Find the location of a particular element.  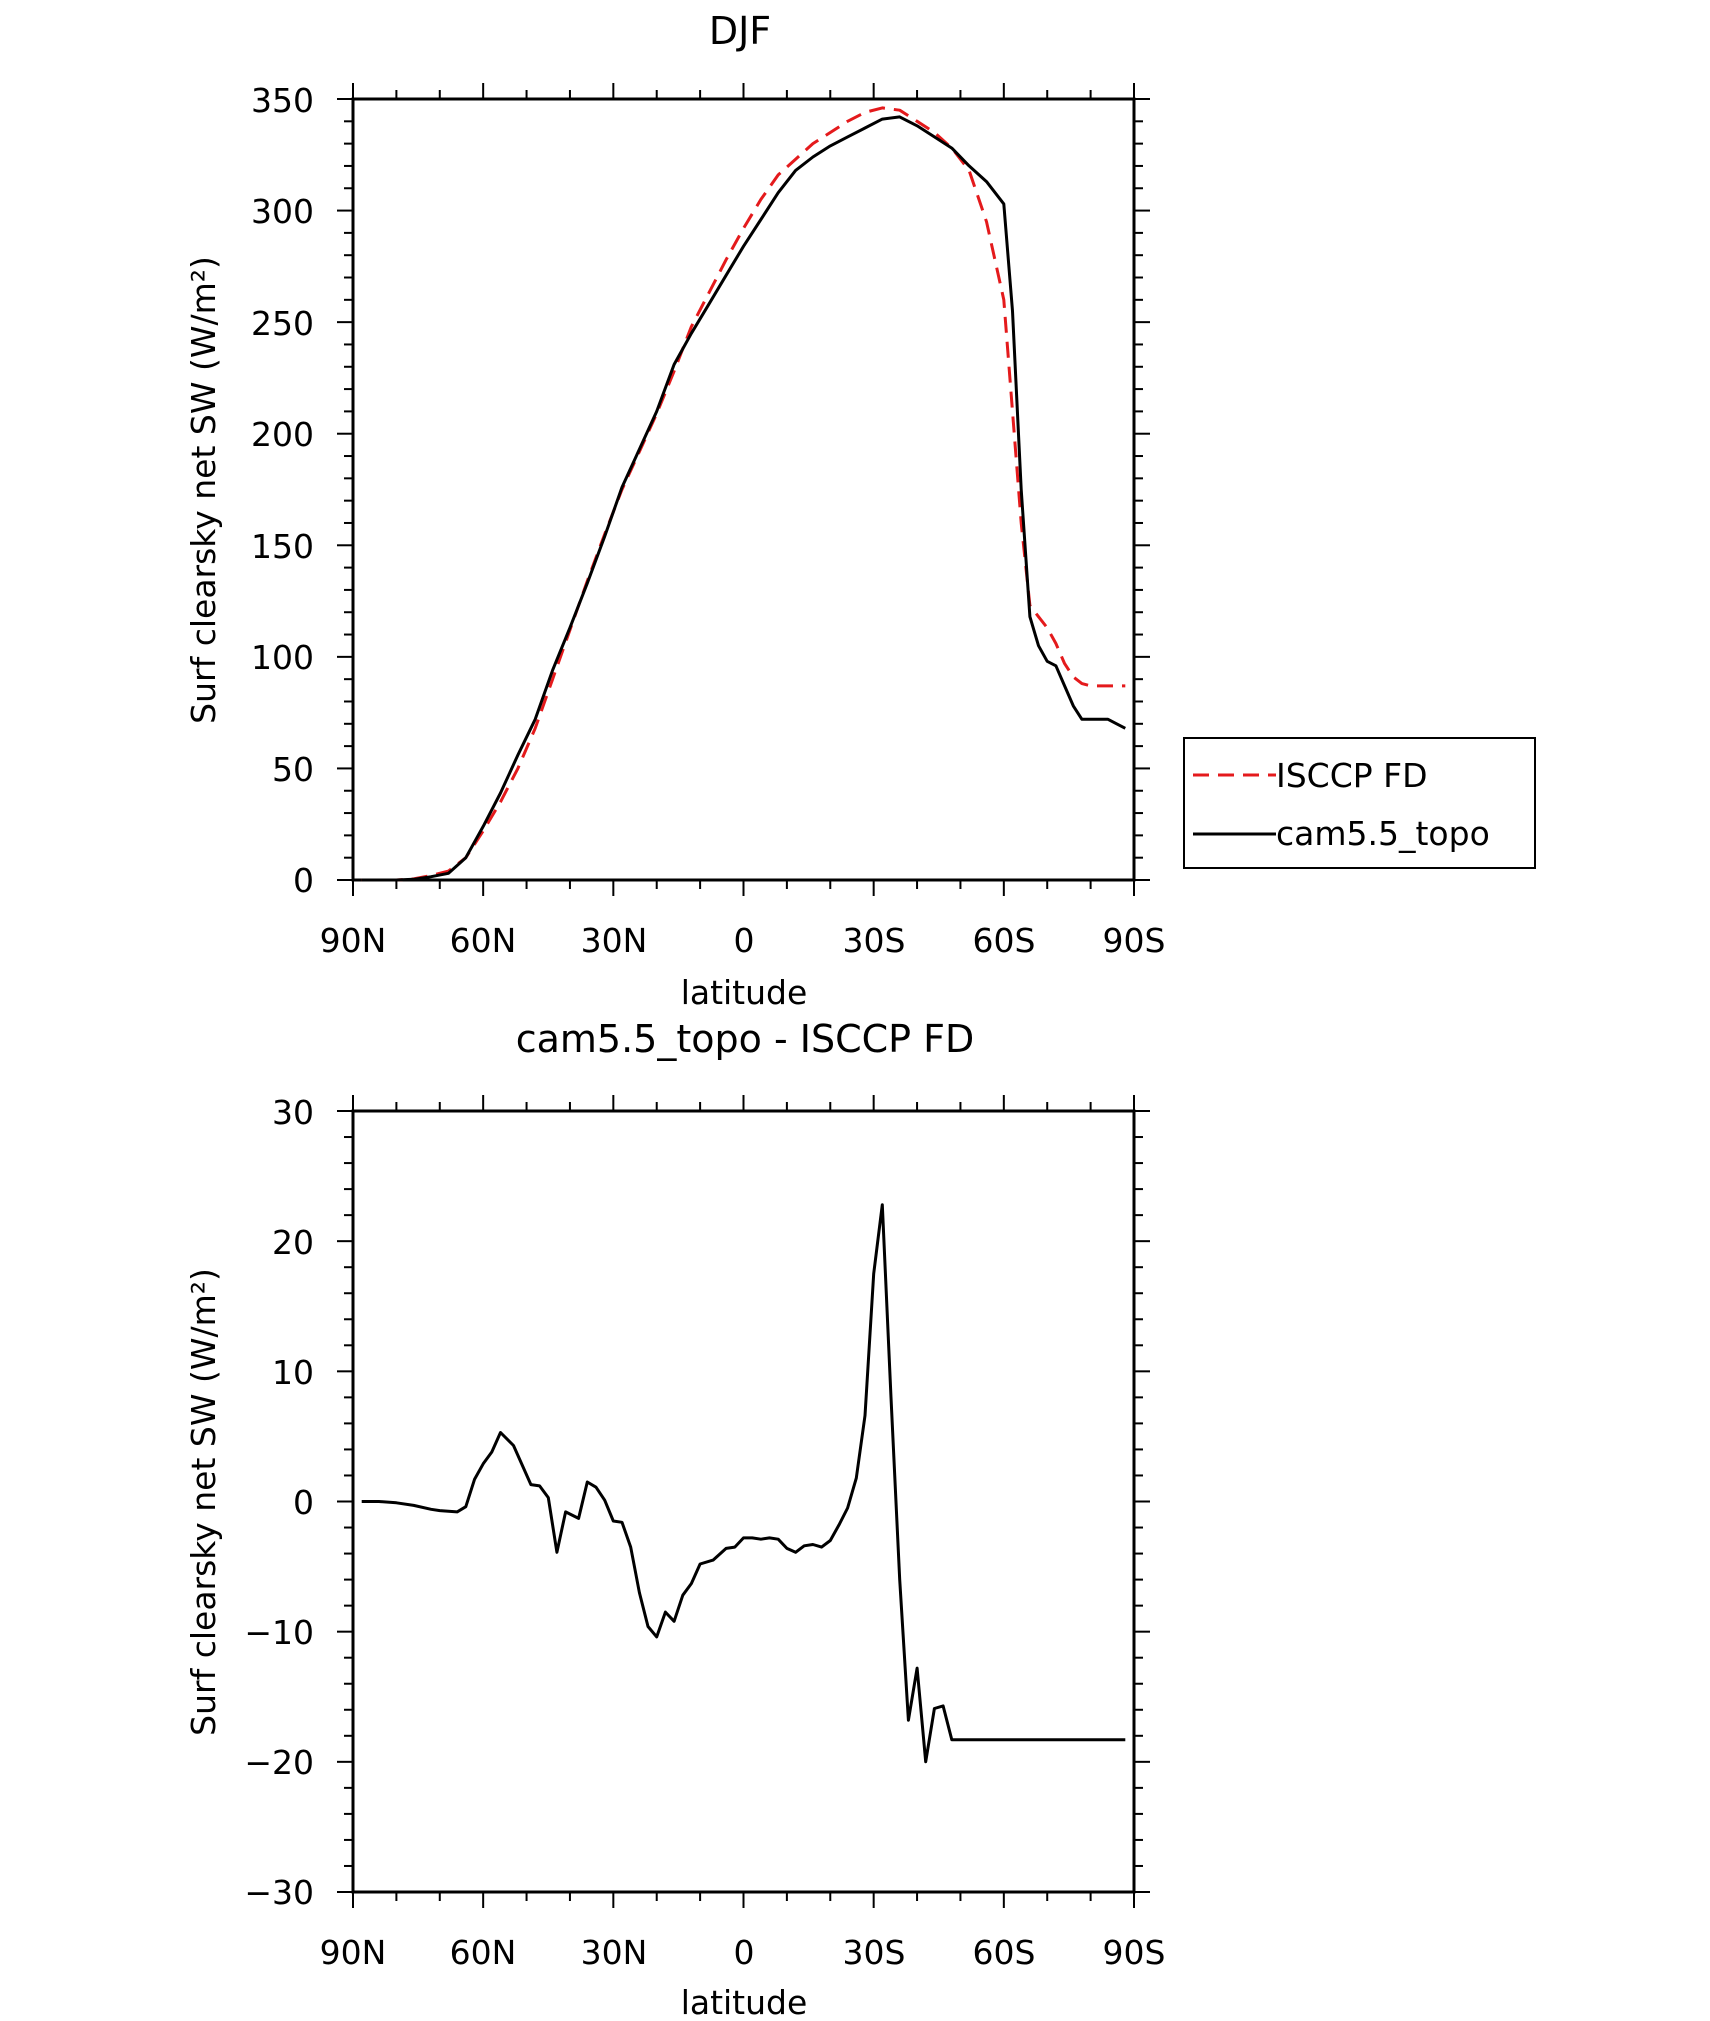

legend: ISCCP FD cam5.5_topo is located at coordinates (1359, 803).